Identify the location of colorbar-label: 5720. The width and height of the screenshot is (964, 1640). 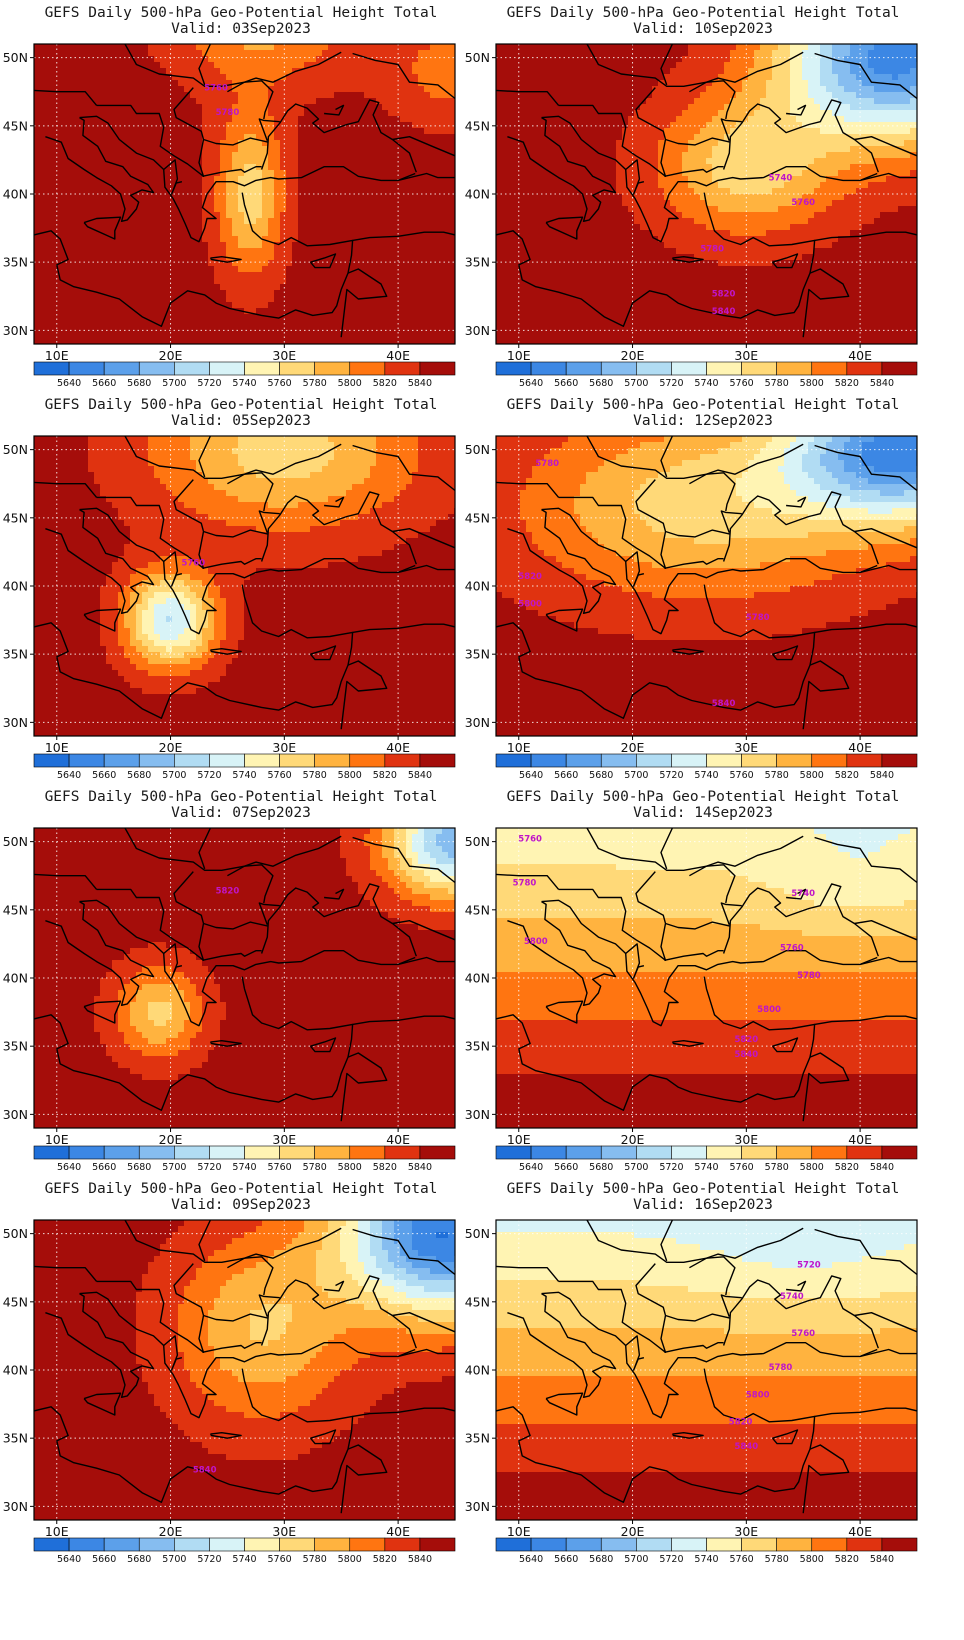
(671, 383).